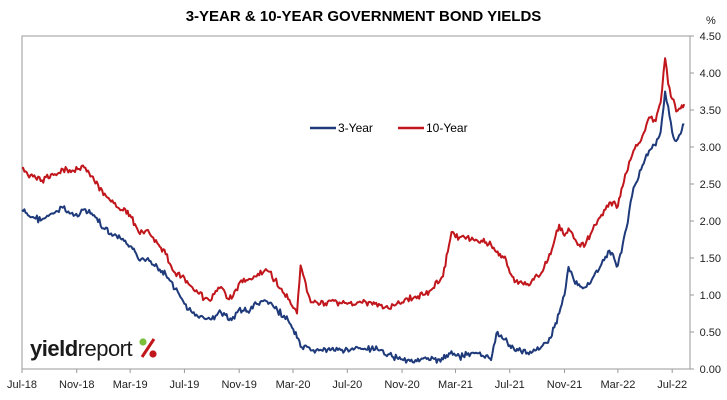  I want to click on y-tick-label: 4.00, so click(710, 74).